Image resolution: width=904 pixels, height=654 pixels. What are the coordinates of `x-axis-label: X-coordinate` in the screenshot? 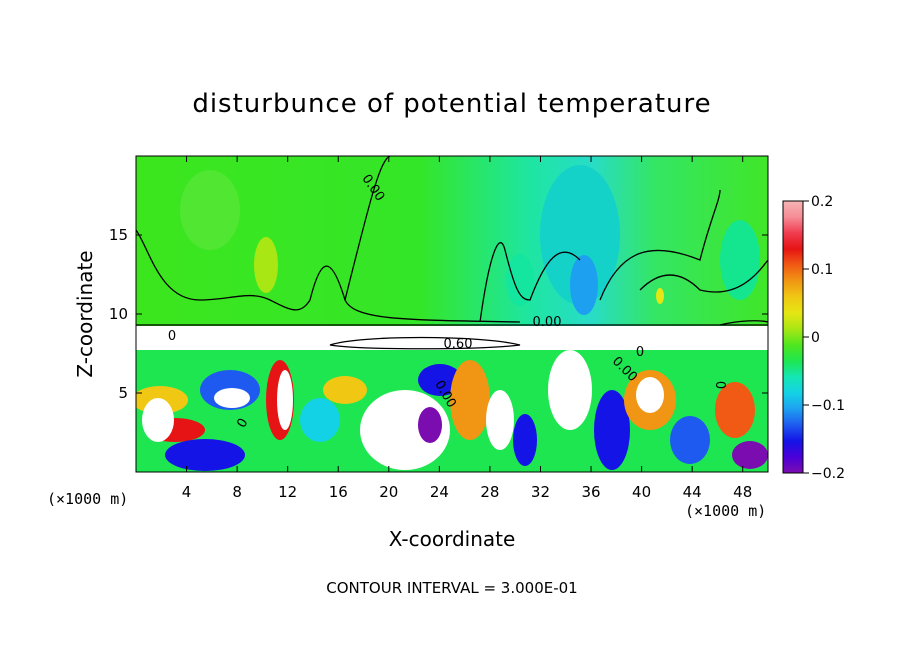 It's located at (452, 539).